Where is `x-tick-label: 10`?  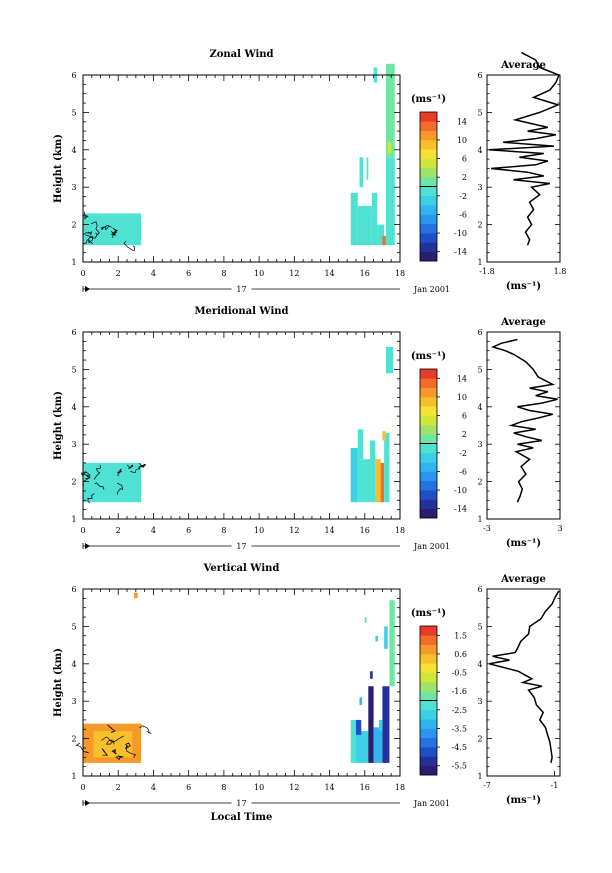
x-tick-label: 10 is located at coordinates (259, 530).